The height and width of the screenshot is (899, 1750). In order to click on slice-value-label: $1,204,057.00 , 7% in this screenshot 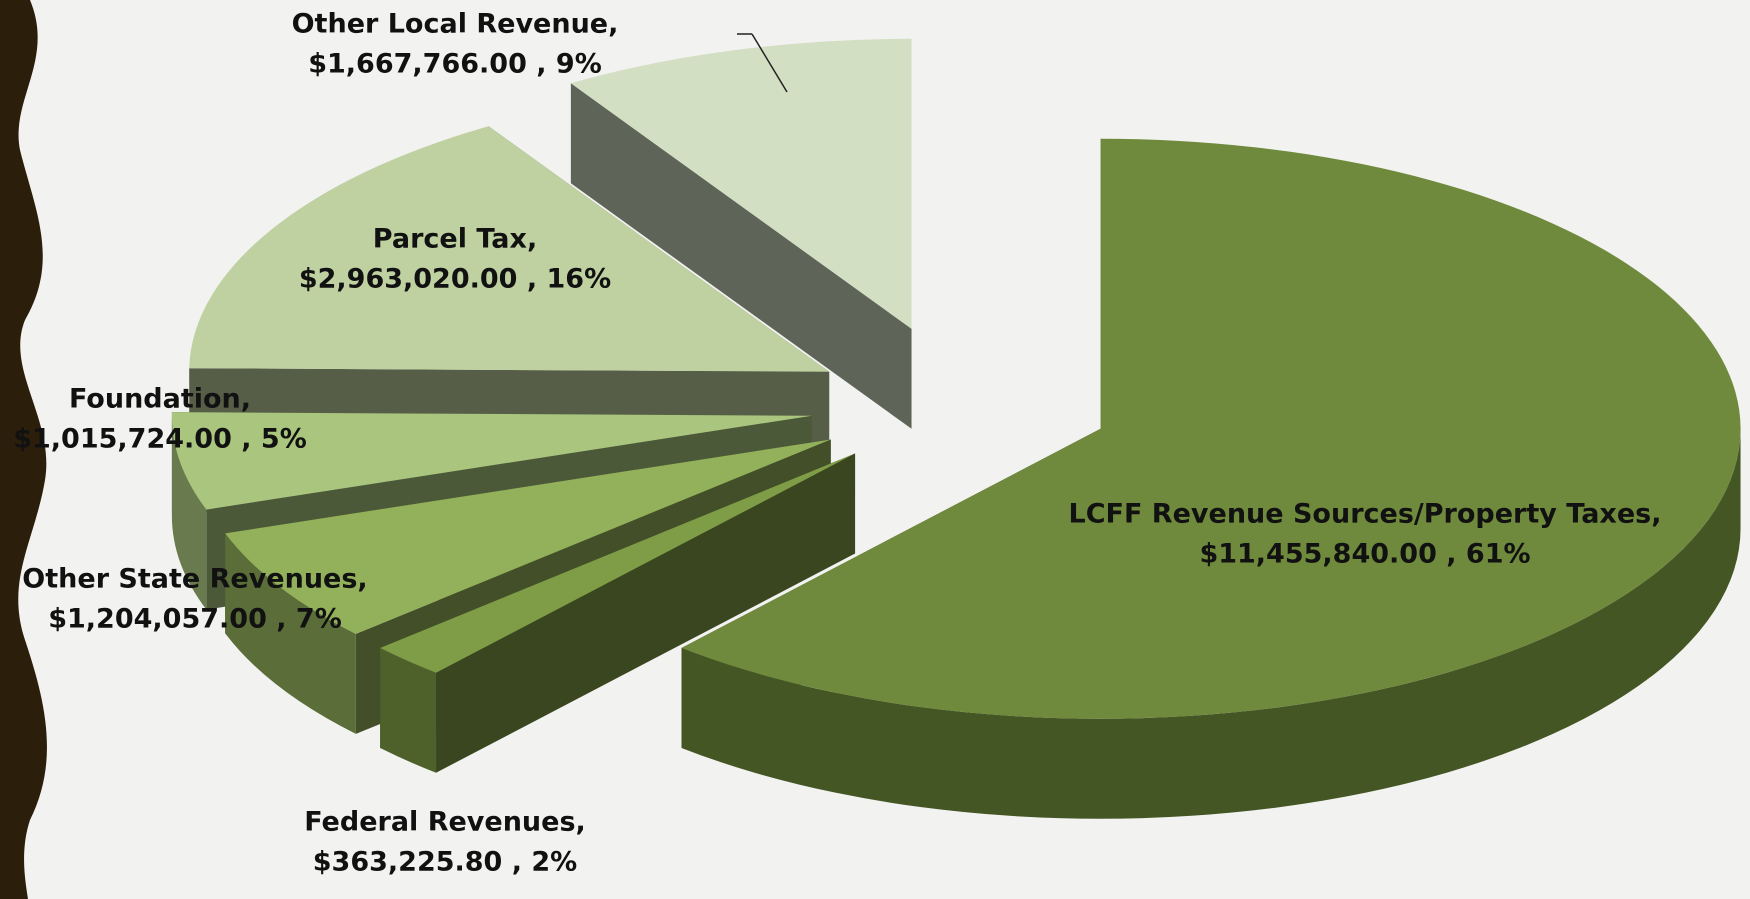, I will do `click(195, 619)`.